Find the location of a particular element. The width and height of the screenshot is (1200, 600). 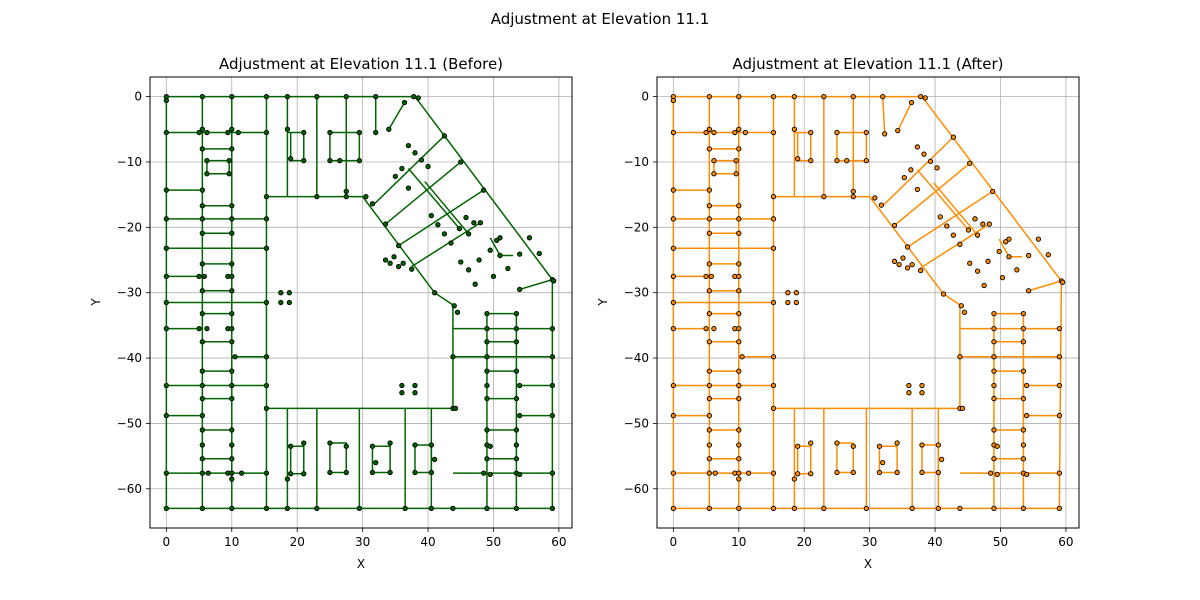

y-tick-label: −60 is located at coordinates (636, 489).